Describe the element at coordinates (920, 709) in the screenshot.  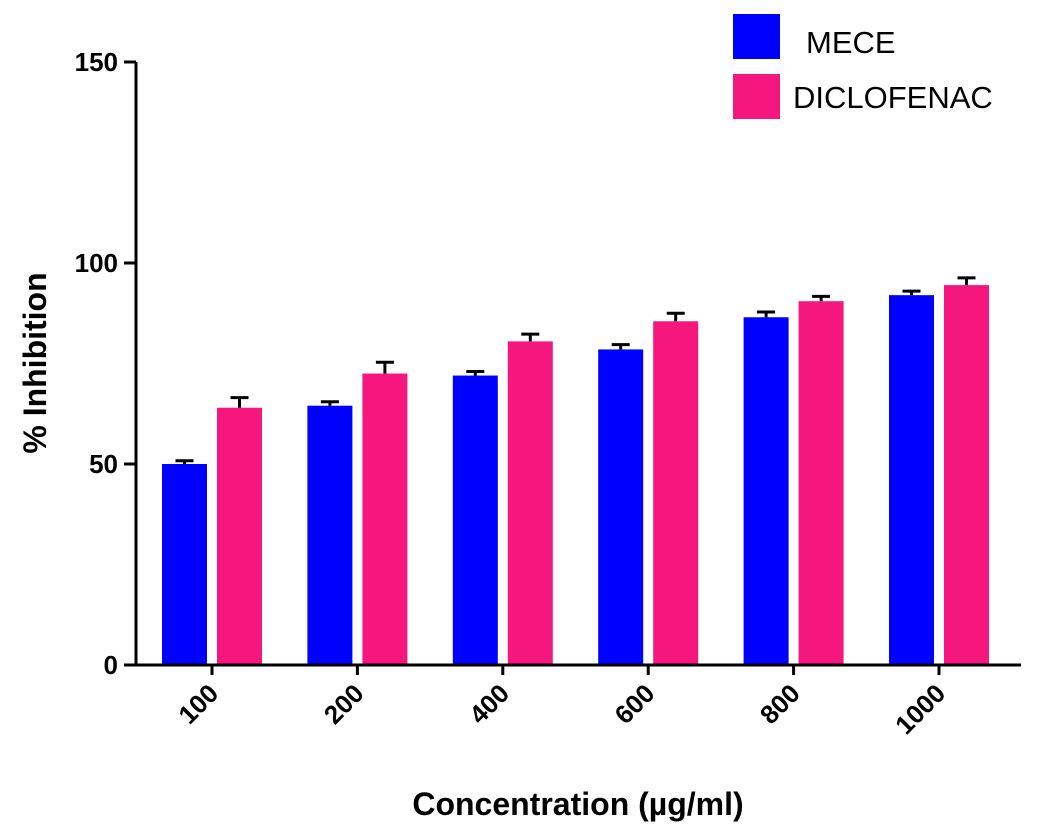
I see `x-tick-label: 1000` at that location.